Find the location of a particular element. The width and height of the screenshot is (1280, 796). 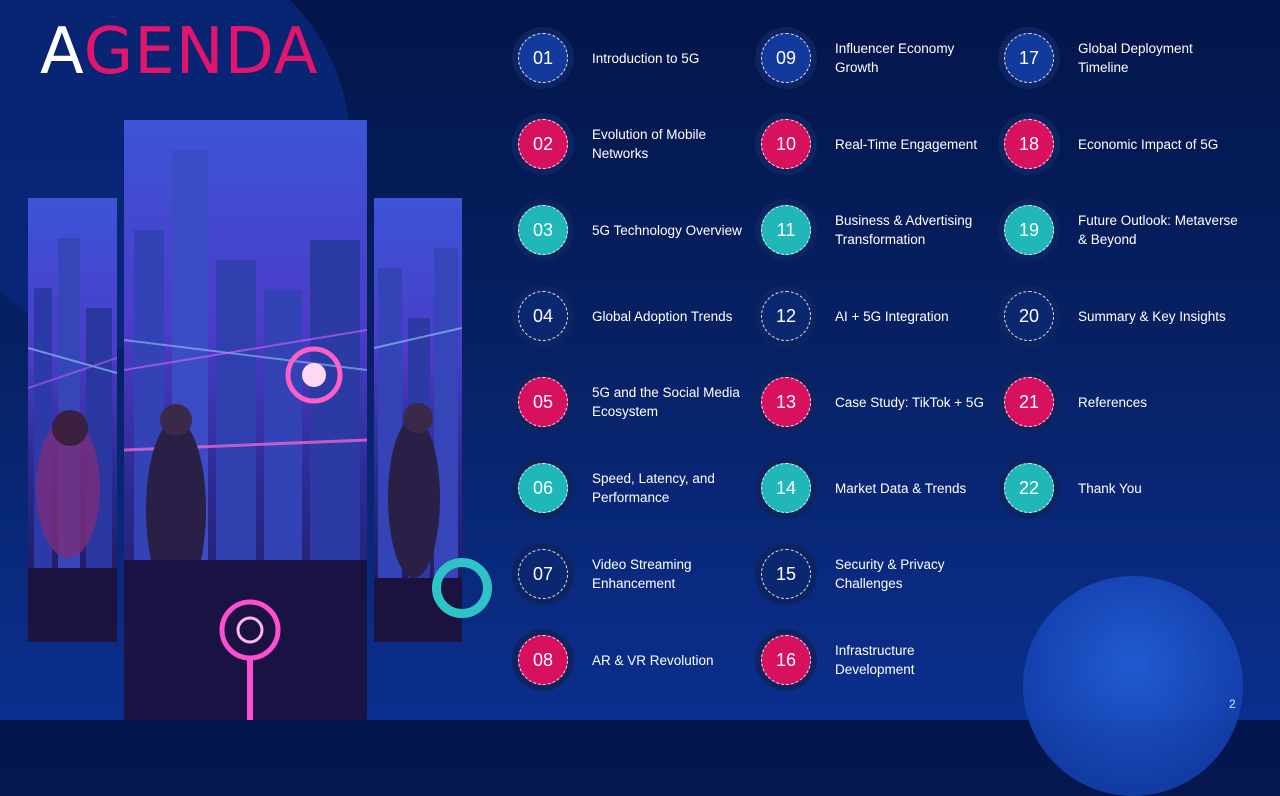

agenda-number: 10 is located at coordinates (786, 144).